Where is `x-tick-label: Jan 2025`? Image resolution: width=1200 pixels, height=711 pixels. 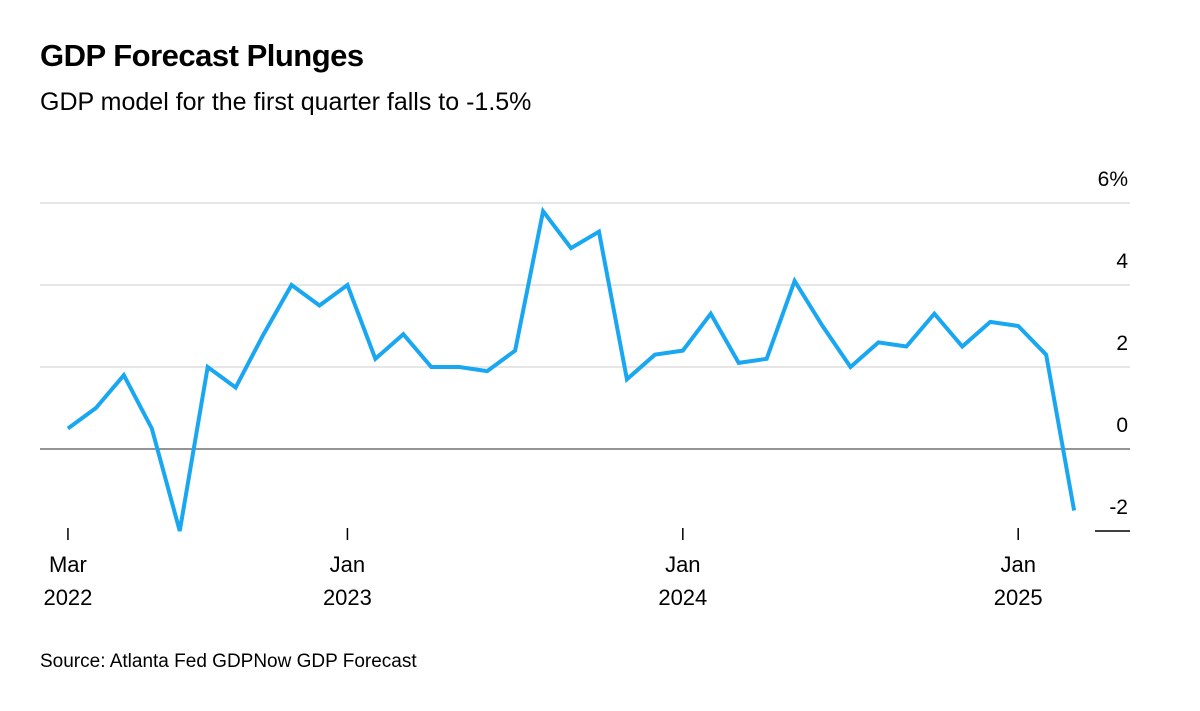 x-tick-label: Jan 2025 is located at coordinates (1018, 581).